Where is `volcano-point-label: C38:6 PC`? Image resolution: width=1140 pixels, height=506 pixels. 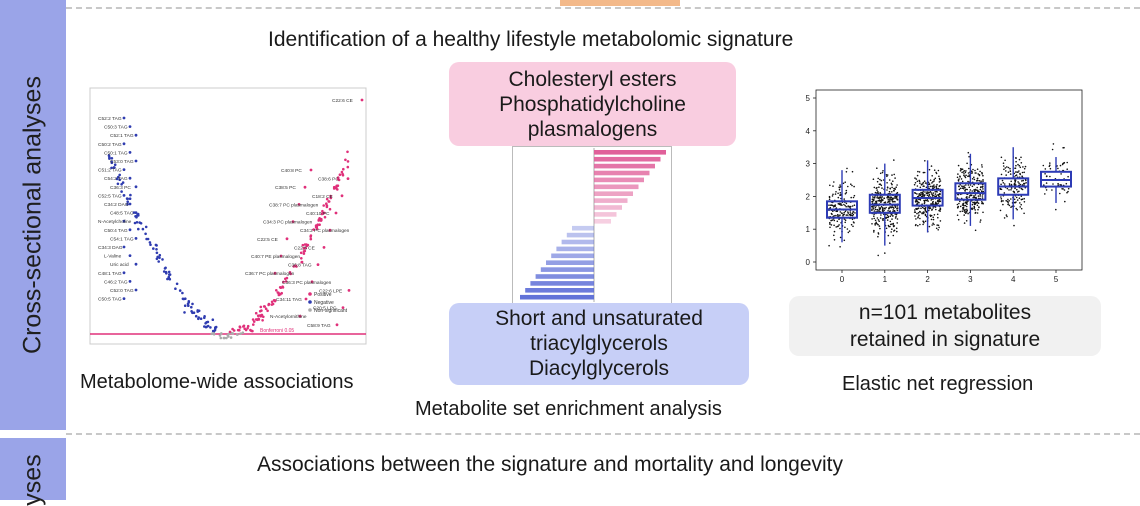
volcano-point-label: C38:6 PC is located at coordinates (328, 180).